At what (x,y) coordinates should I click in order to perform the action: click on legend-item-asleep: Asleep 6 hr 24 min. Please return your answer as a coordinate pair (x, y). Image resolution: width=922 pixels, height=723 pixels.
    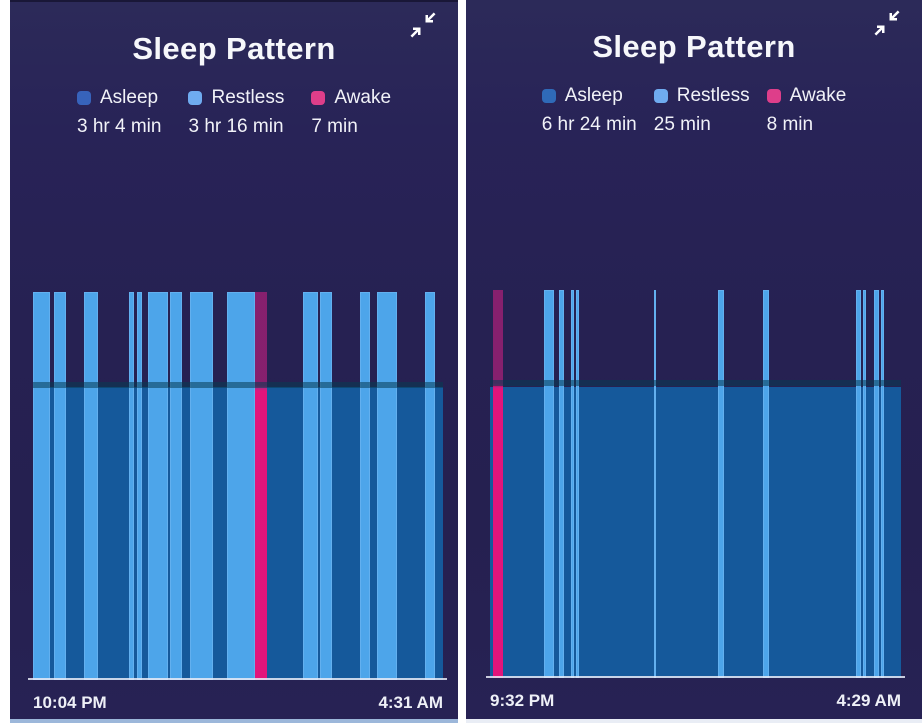
    Looking at the image, I should click on (589, 110).